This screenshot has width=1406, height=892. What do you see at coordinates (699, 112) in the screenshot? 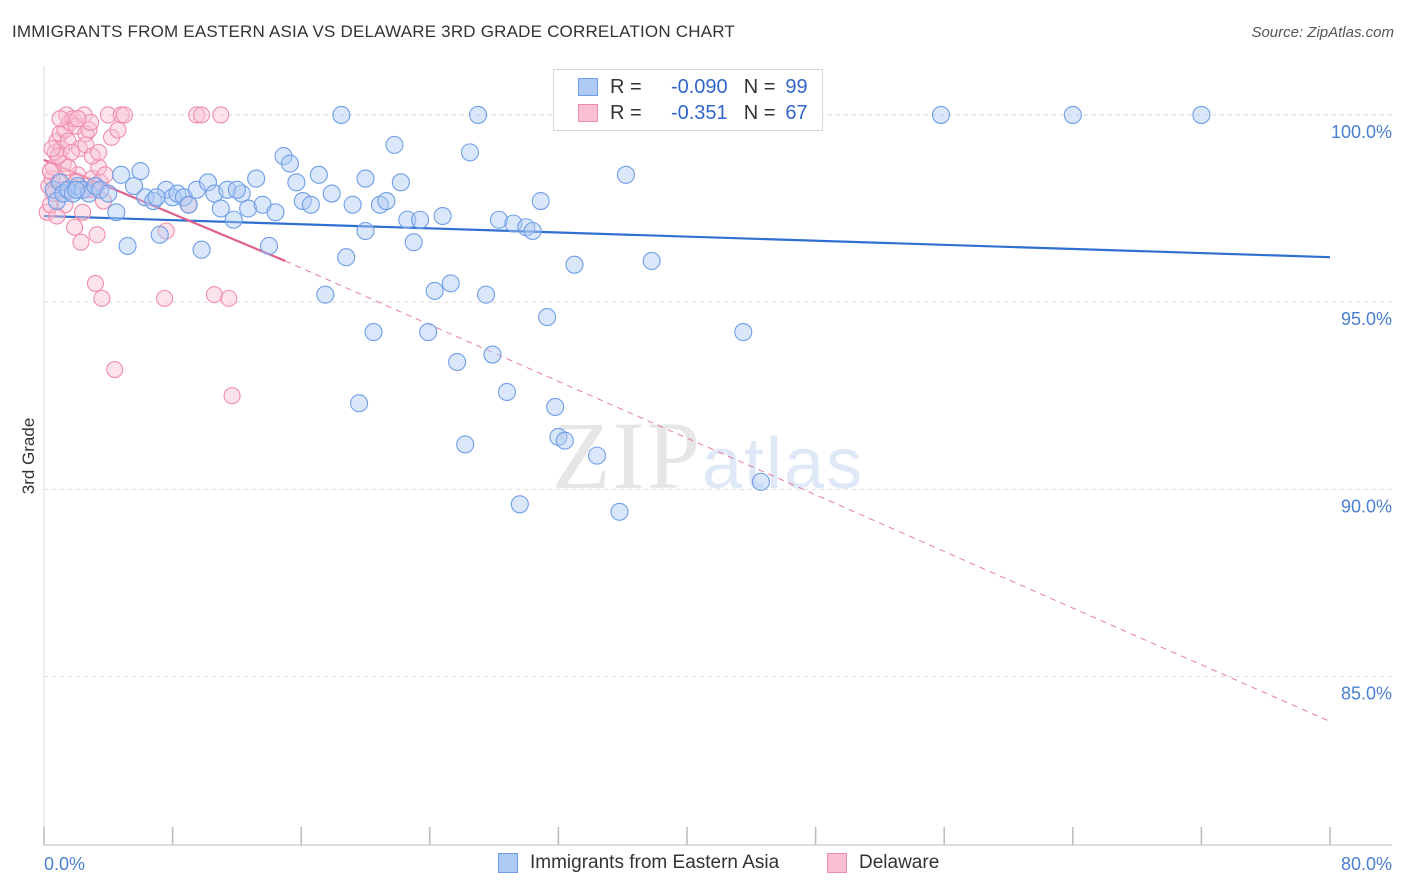
I see `legend-r-value-delaware: -0.351` at bounding box center [699, 112].